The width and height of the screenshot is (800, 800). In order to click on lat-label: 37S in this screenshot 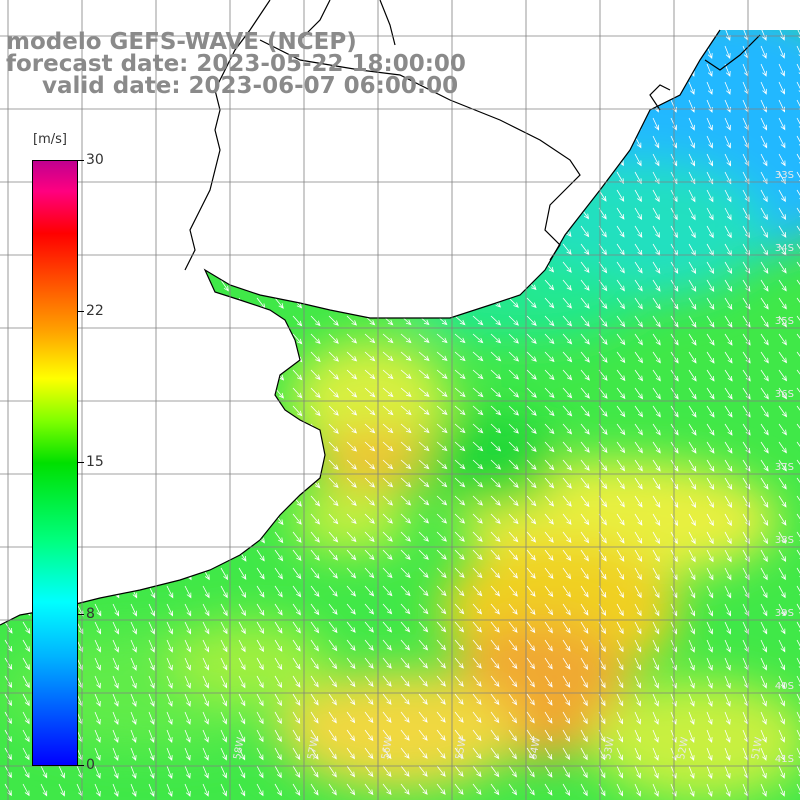, I will do `click(784, 467)`.